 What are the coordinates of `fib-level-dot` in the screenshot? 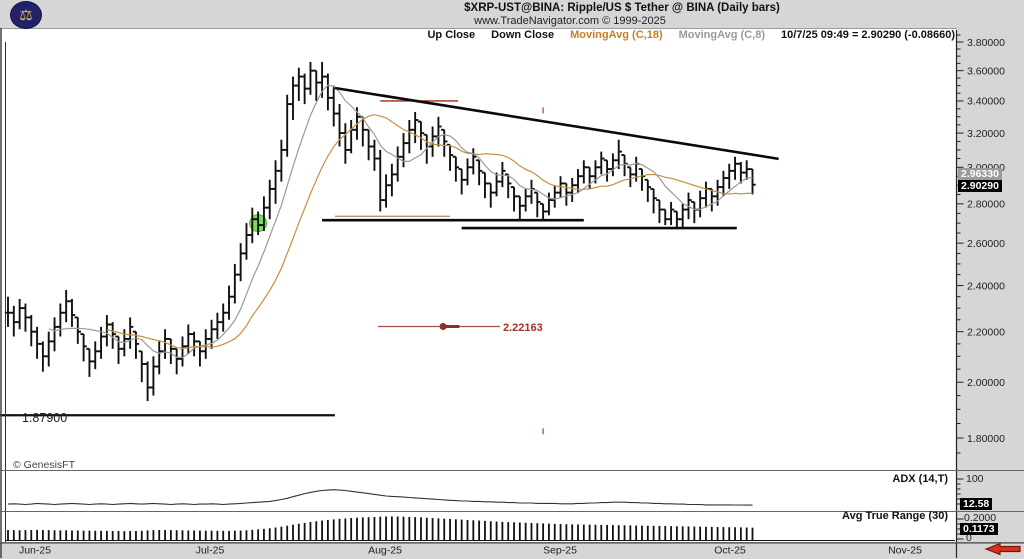 It's located at (443, 326).